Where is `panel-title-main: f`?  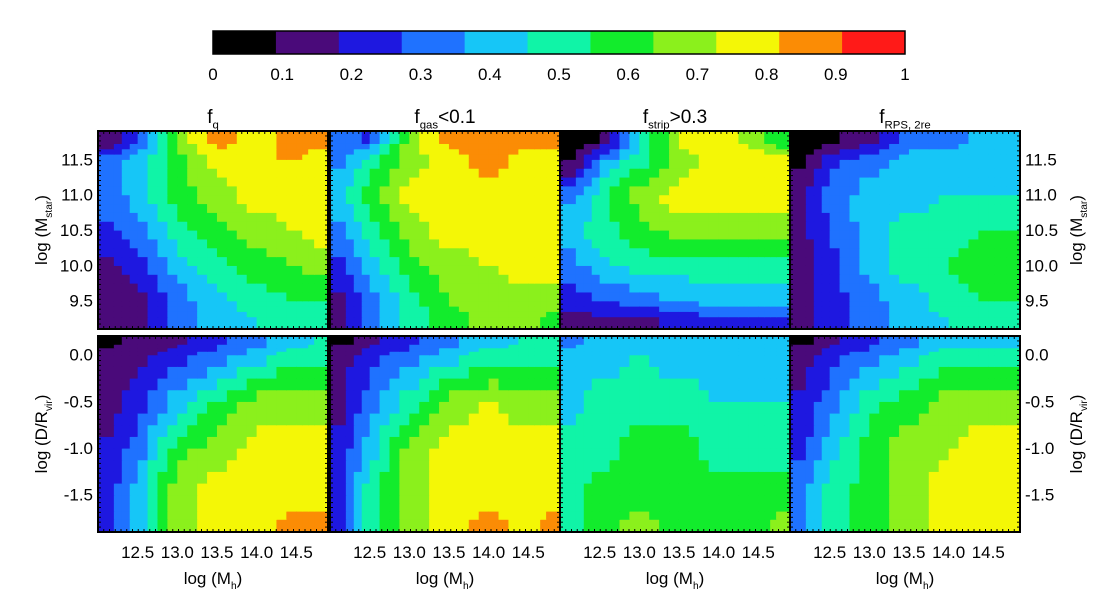
panel-title-main: f is located at coordinates (882, 117).